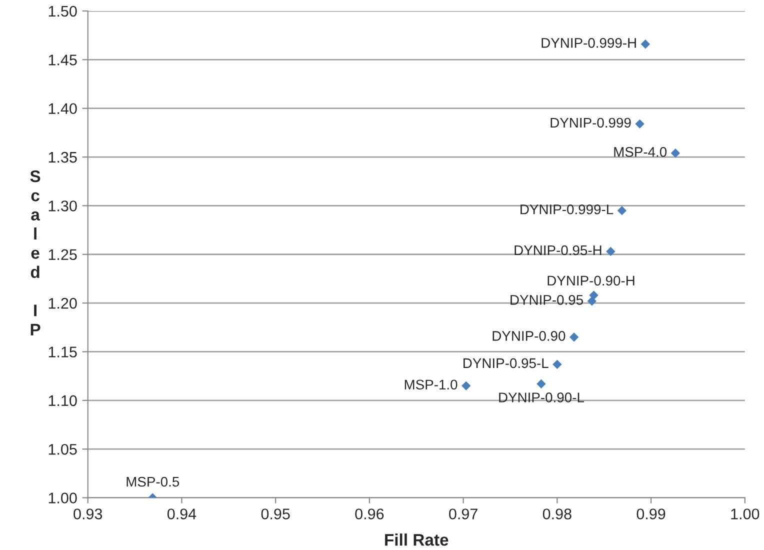 The image size is (764, 550). Describe the element at coordinates (431, 385) in the screenshot. I see `annotation: MSP-1.0` at that location.